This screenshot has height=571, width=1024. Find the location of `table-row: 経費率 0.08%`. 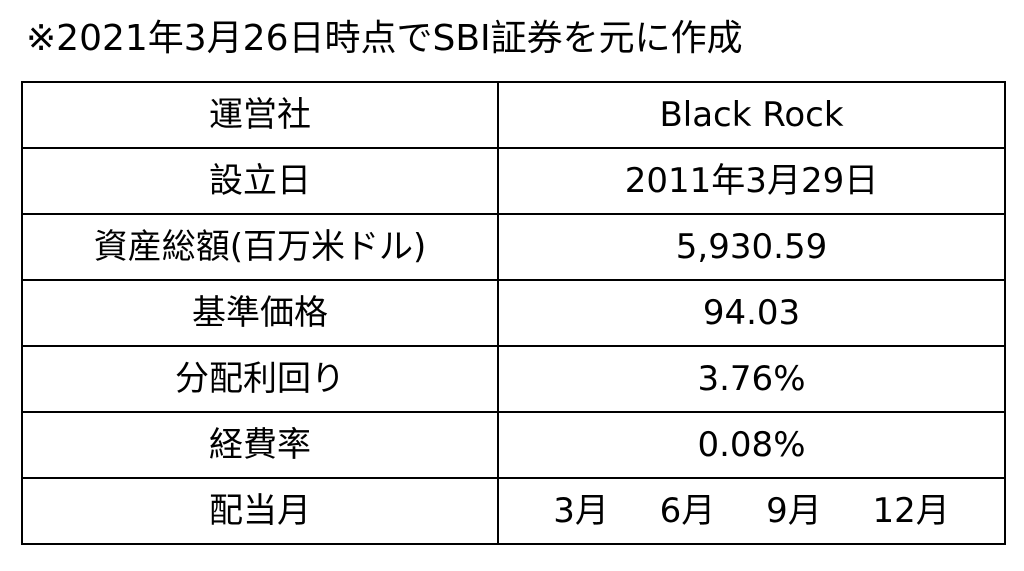

table-row: 経費率 0.08% is located at coordinates (513, 445).